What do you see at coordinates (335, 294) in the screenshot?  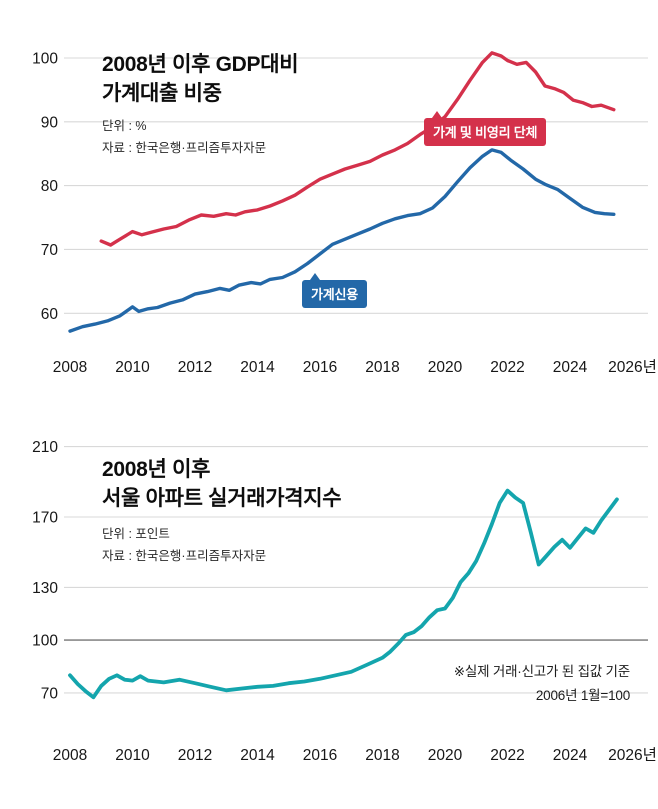 I see `series-label-text: 가계신용` at bounding box center [335, 294].